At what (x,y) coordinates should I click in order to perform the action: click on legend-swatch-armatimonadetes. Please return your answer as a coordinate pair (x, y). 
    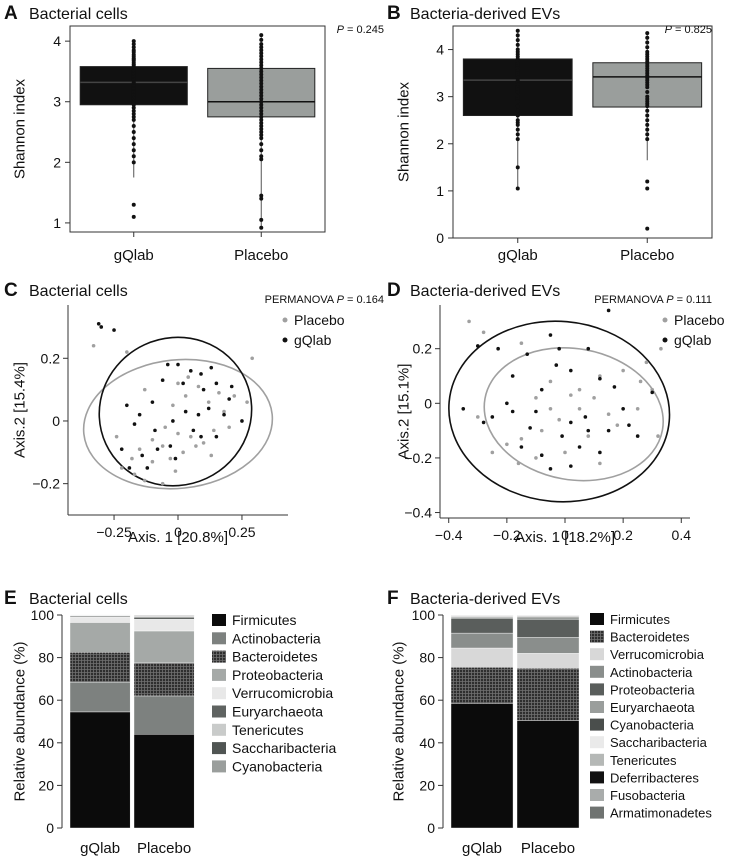
    Looking at the image, I should click on (597, 812).